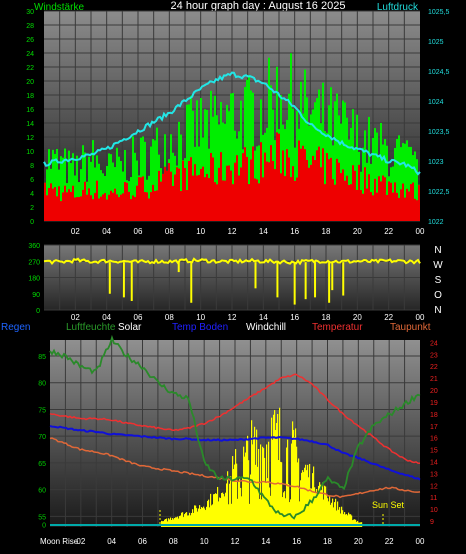  What do you see at coordinates (32, 194) in the screenshot?
I see `wind-tick-label: 4` at bounding box center [32, 194].